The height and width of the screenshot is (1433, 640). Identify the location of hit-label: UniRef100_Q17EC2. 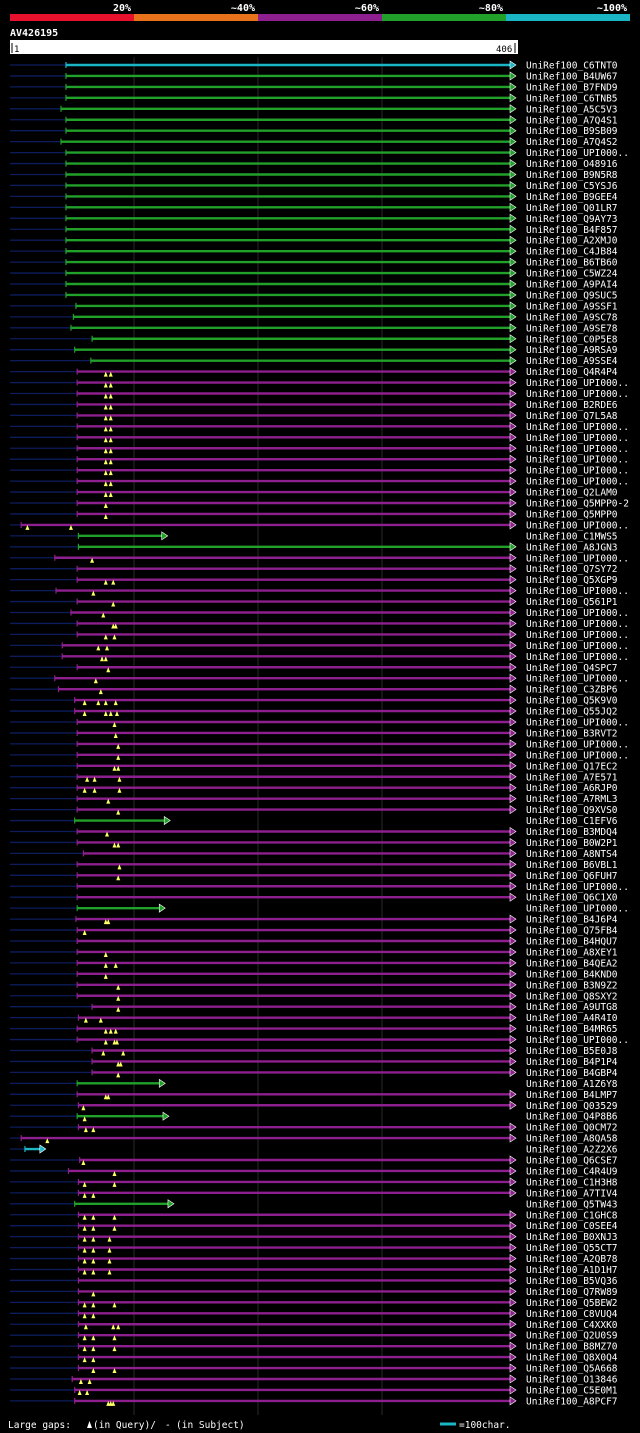
(572, 766).